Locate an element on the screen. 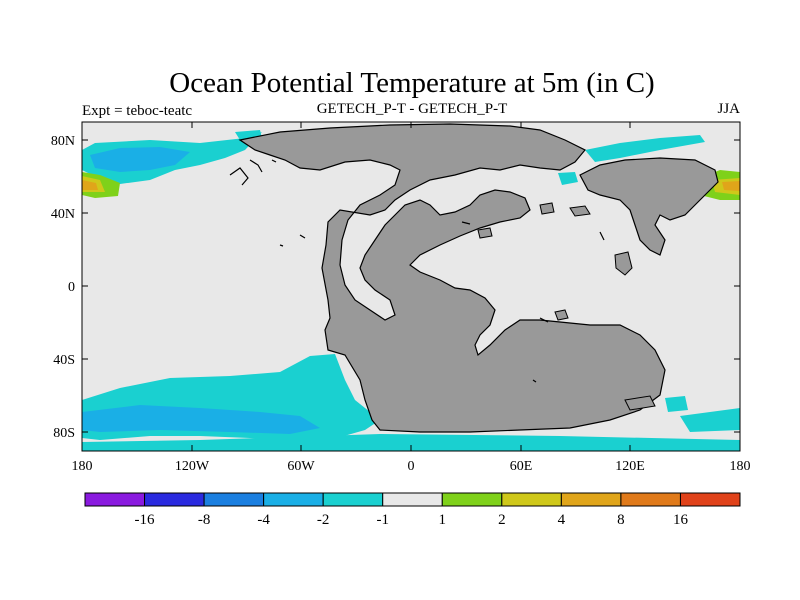  cool-anomaly-antarctic-band is located at coordinates (411, 442).